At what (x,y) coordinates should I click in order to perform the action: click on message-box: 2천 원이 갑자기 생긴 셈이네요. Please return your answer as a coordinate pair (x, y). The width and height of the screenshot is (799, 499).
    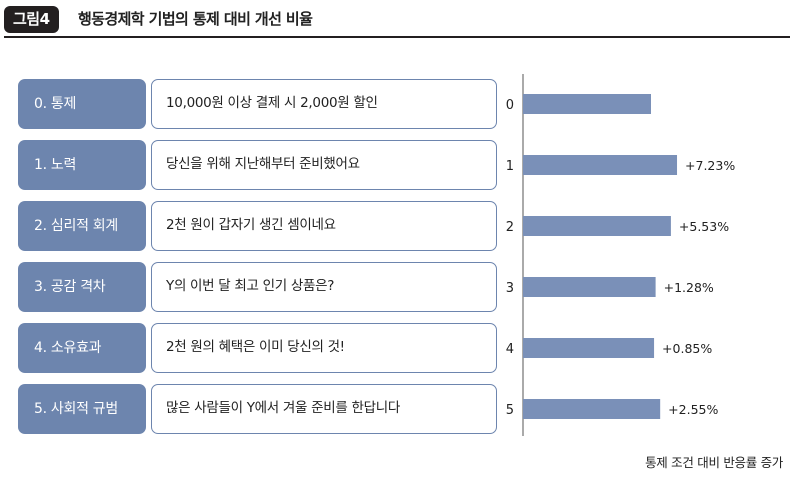
    Looking at the image, I should click on (324, 226).